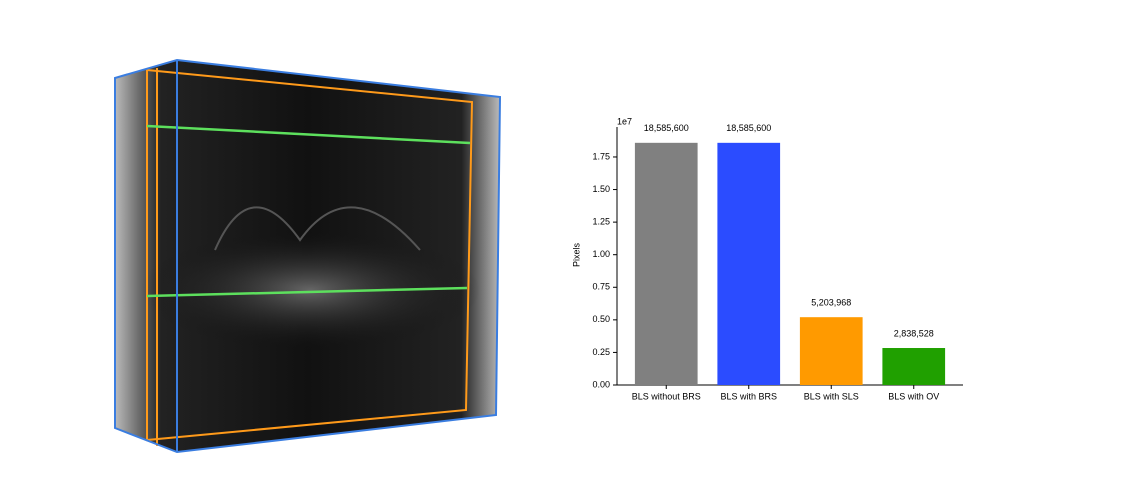 The image size is (1136, 480). I want to click on axis-offset: 1e7, so click(624, 121).